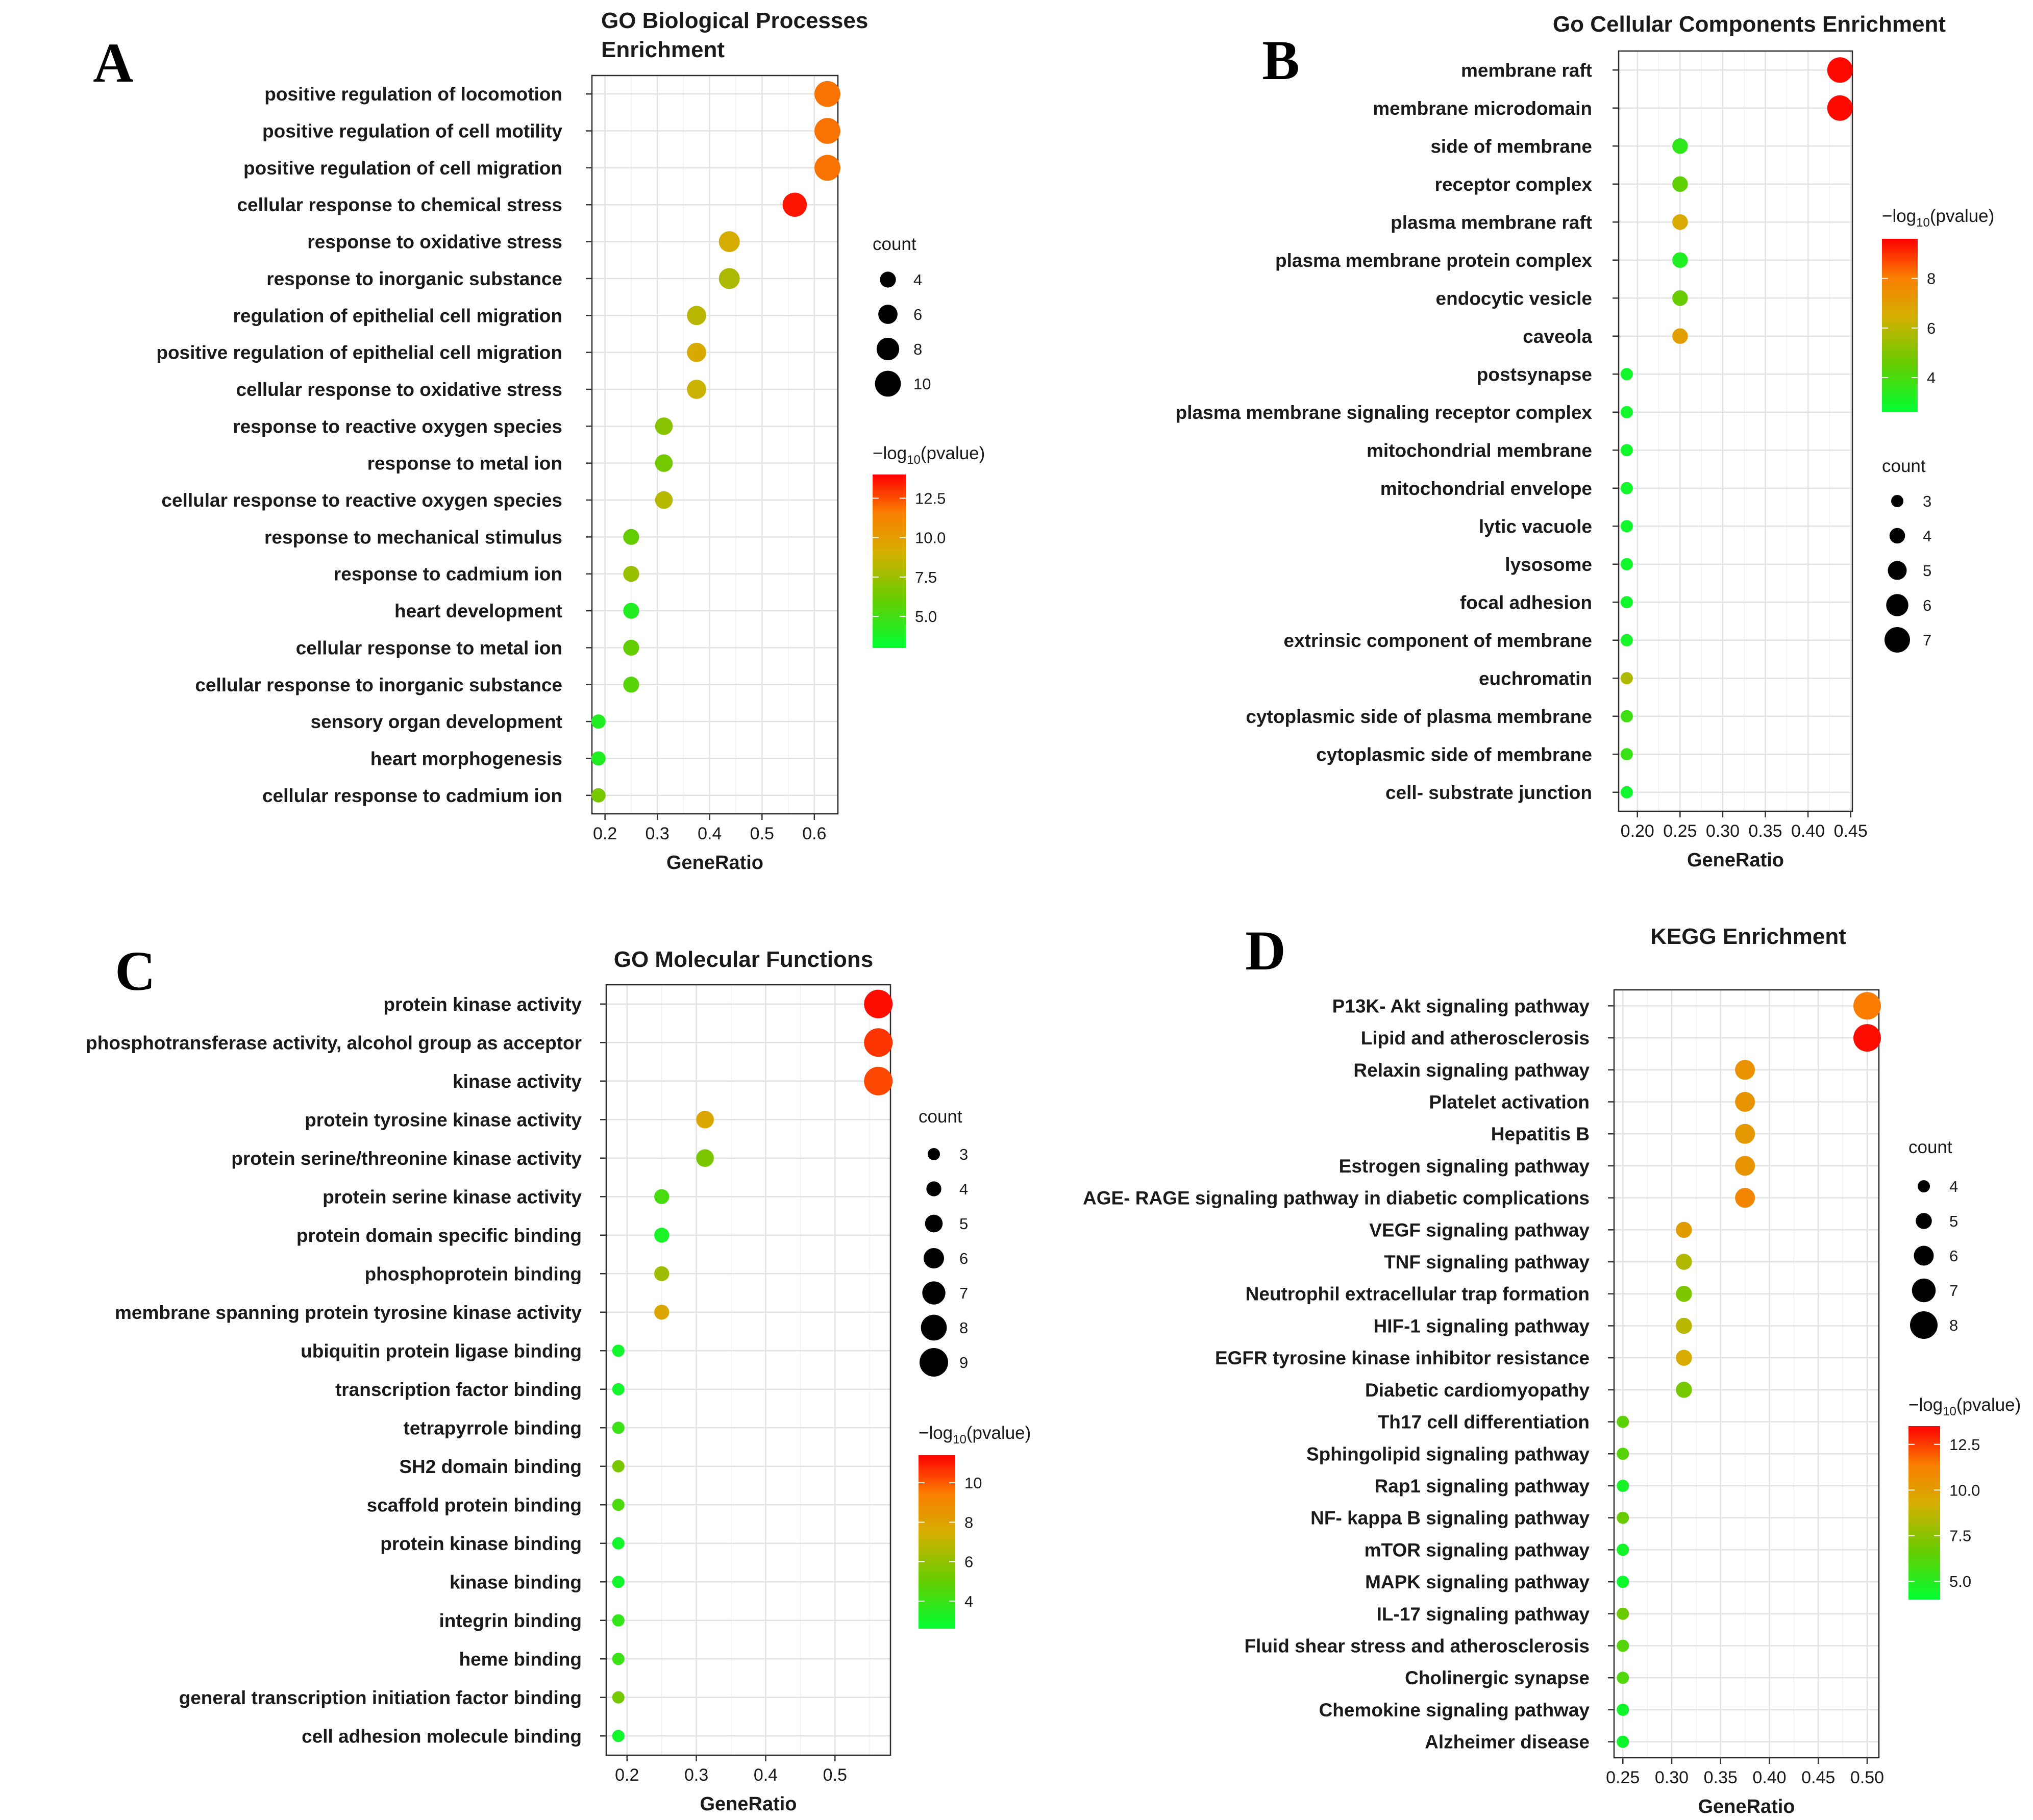 Image resolution: width=2033 pixels, height=1820 pixels. I want to click on term-label: protein domain specific binding, so click(439, 1235).